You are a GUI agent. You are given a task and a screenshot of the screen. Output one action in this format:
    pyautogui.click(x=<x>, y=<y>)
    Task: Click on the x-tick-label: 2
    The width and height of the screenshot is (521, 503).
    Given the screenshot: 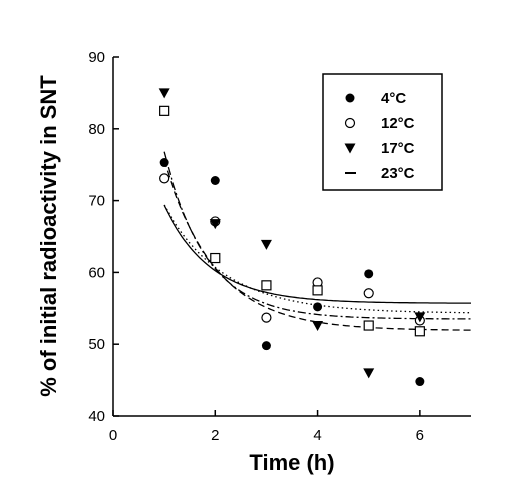 What is the action you would take?
    pyautogui.click(x=215, y=435)
    